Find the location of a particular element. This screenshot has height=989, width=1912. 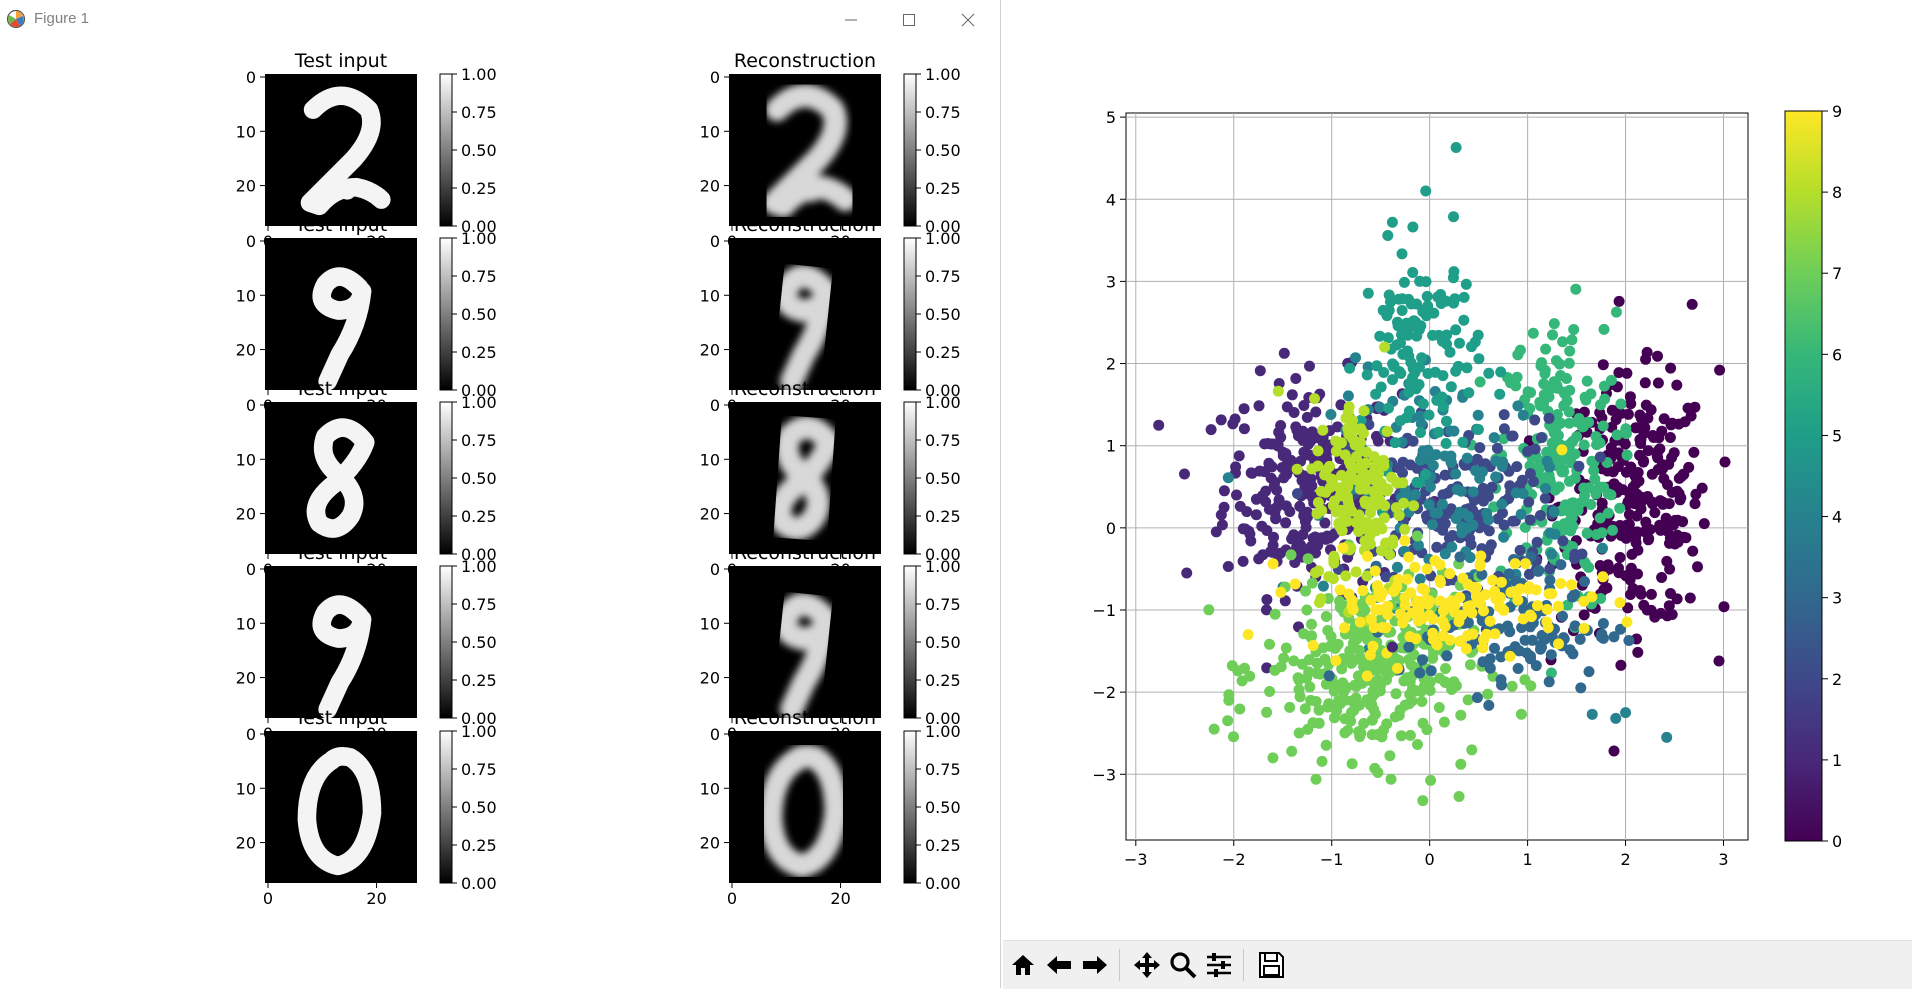

subplots-button is located at coordinates (1219, 965).